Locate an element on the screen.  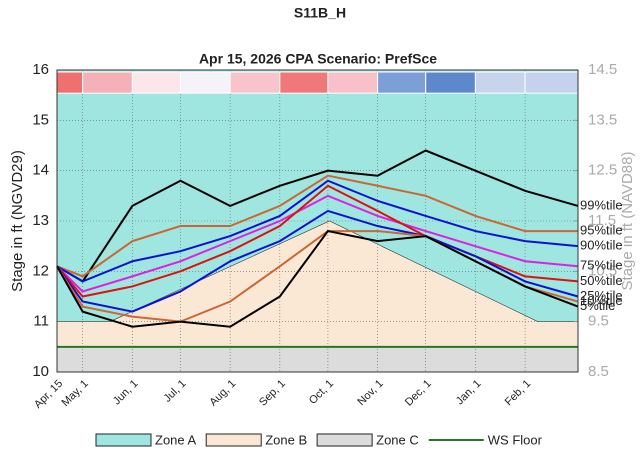
series-label: 95%tile is located at coordinates (601, 230).